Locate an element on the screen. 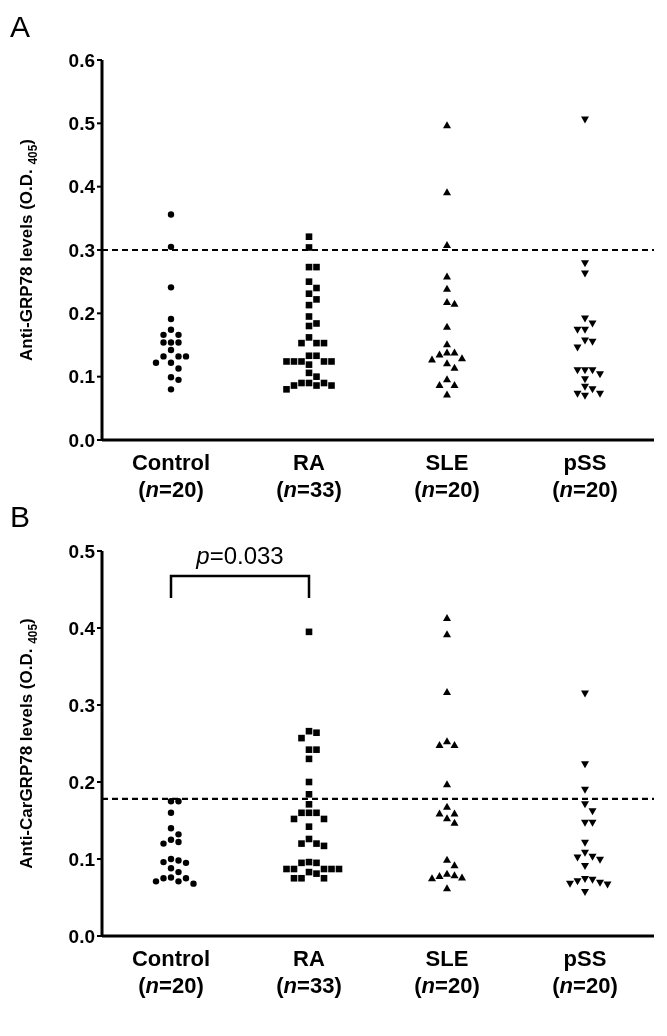 The height and width of the screenshot is (1036, 667). chart-title: B is located at coordinates (20, 517).